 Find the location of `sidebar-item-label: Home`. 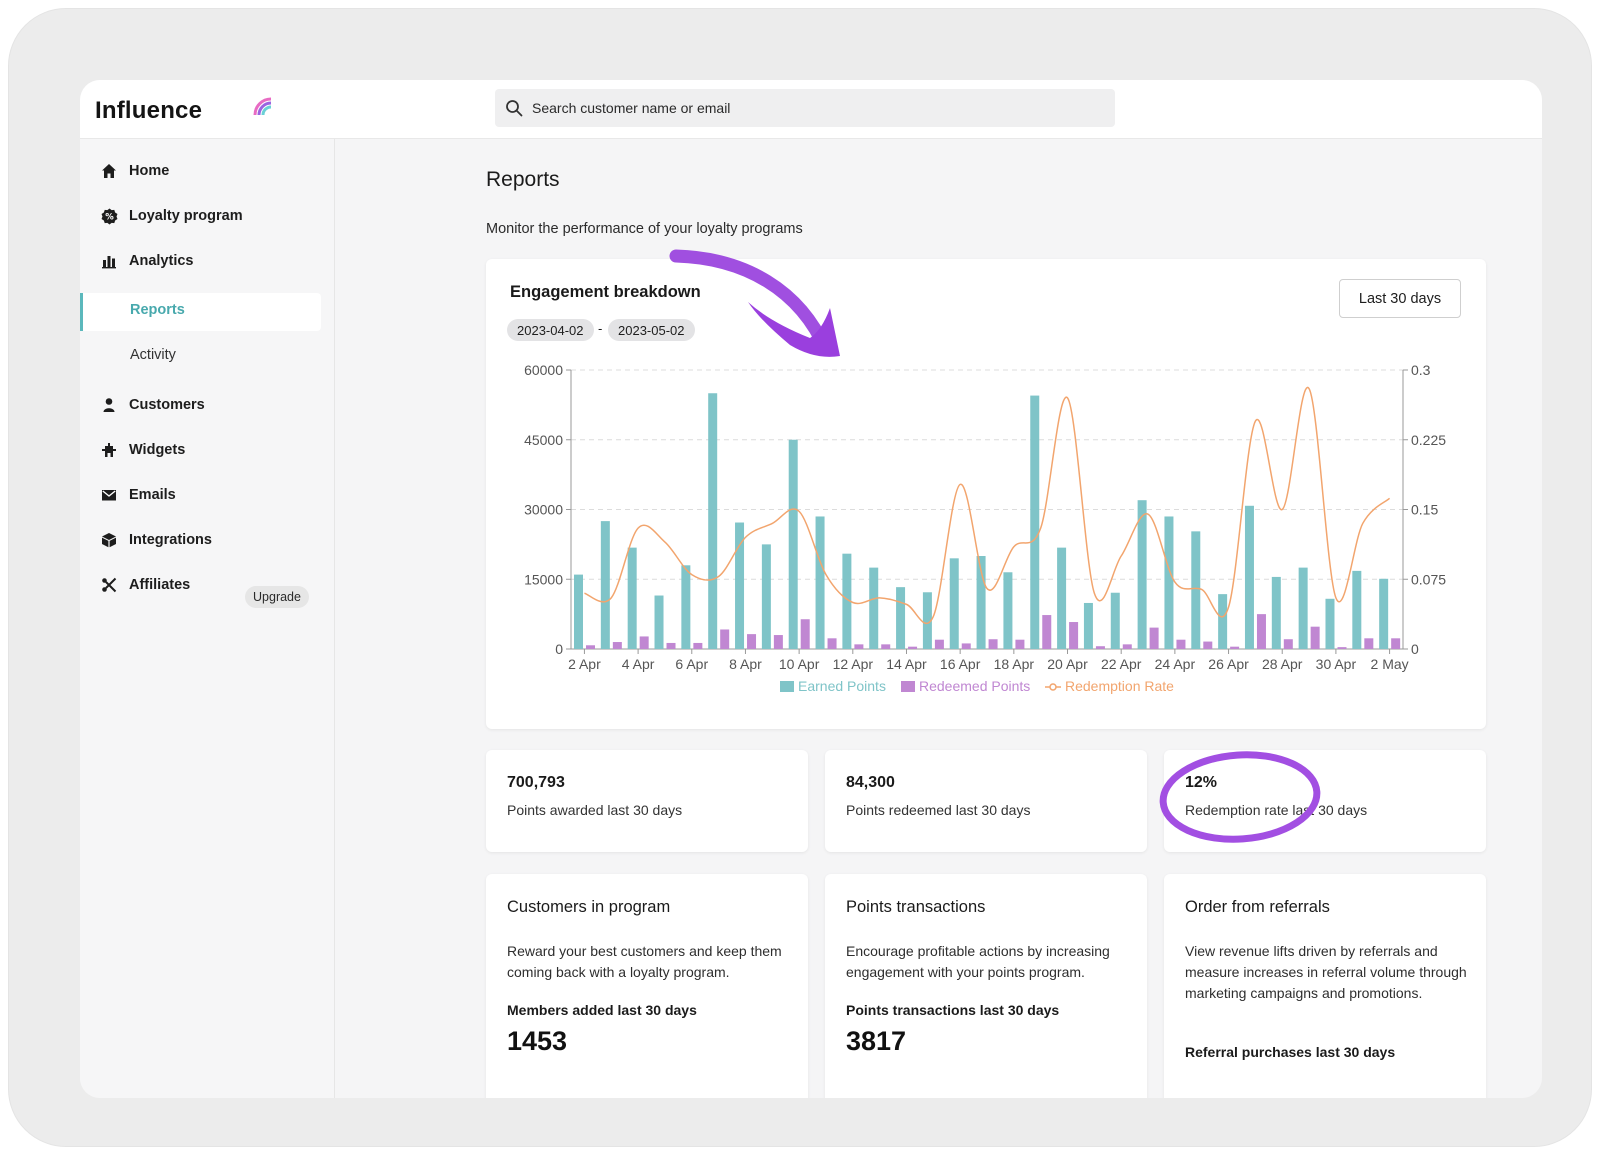

sidebar-item-label: Home is located at coordinates (149, 171).